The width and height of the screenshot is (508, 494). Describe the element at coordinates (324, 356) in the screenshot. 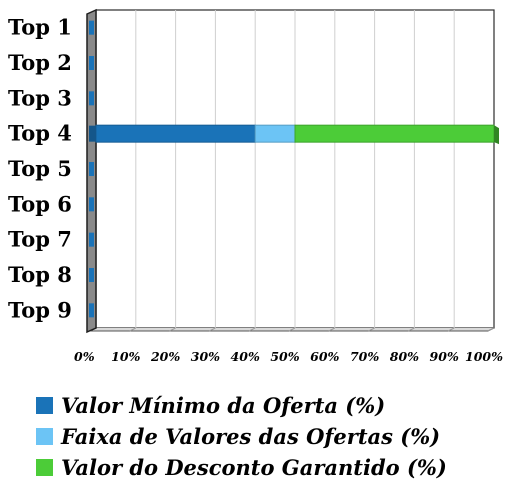

I see `x-tick-label: 60%` at that location.